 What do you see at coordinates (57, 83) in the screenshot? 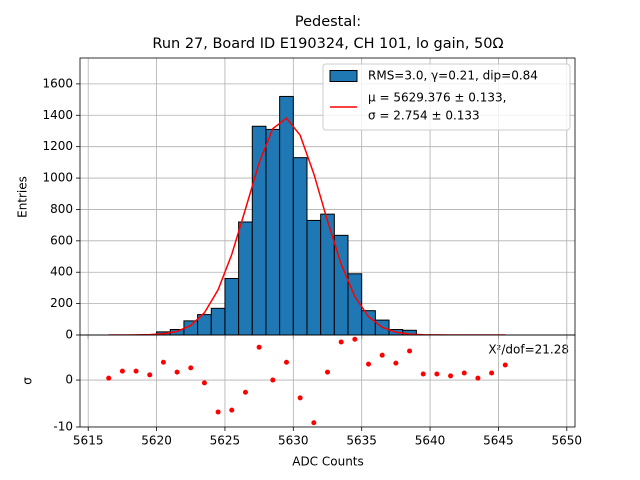
I see `y-tick-label: 1600` at bounding box center [57, 83].